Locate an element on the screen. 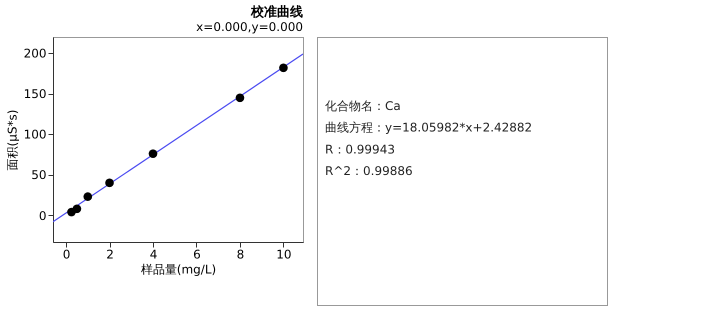  chart-title: 校准曲线 is located at coordinates (276, 12).